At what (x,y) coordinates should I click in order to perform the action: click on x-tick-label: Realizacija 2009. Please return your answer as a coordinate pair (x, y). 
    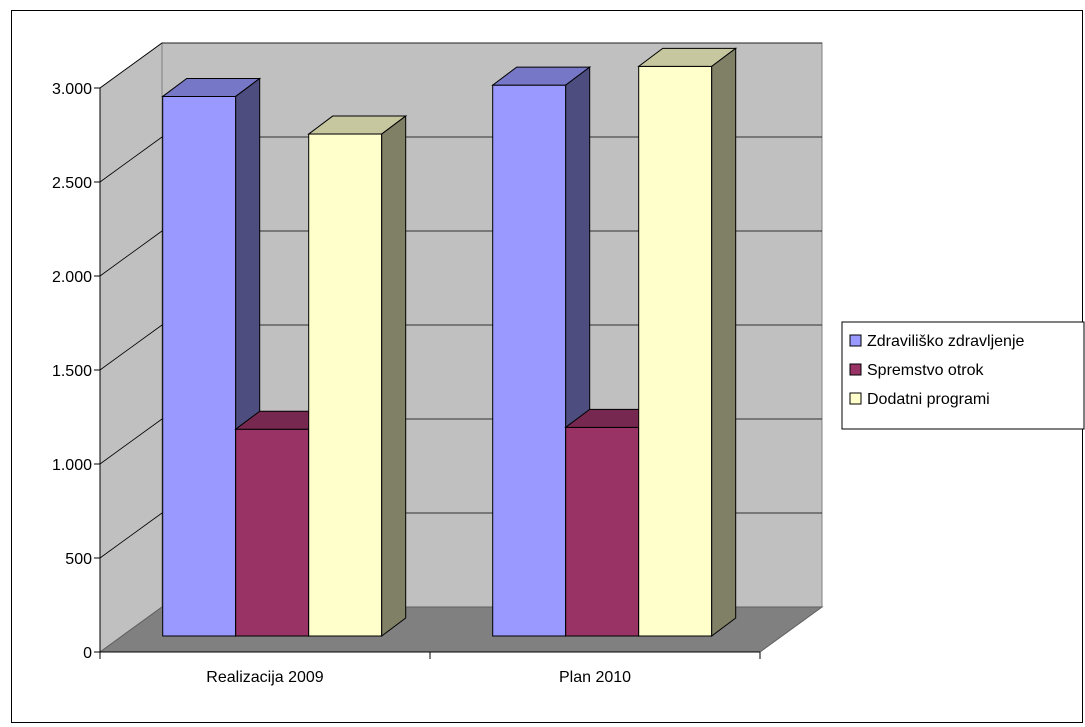
    Looking at the image, I should click on (265, 677).